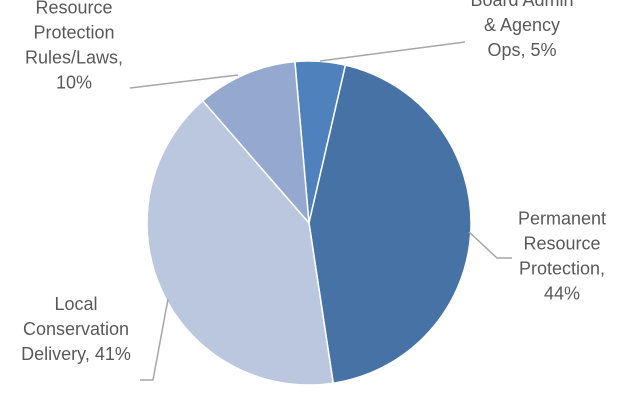 This screenshot has height=395, width=620. I want to click on data-label-line: 44%, so click(562, 293).